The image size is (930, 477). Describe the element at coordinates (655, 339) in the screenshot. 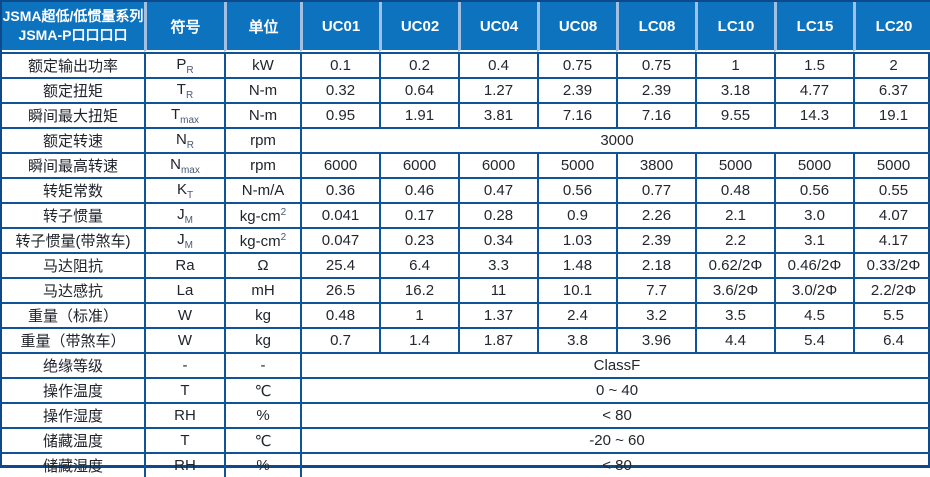

I see `value-cell: 3.96` at that location.